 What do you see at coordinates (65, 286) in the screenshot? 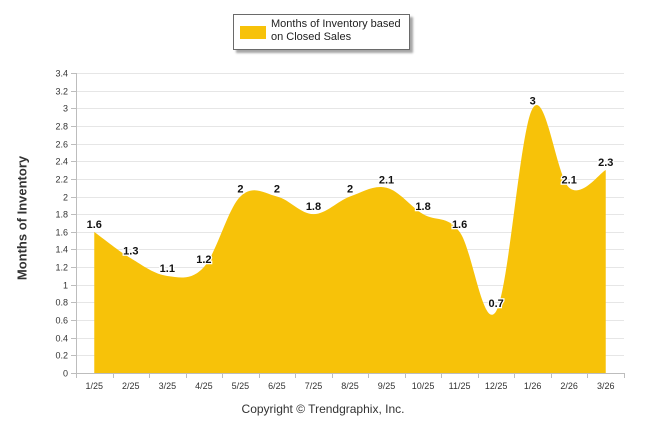
I see `y-tick-label: 1` at bounding box center [65, 286].